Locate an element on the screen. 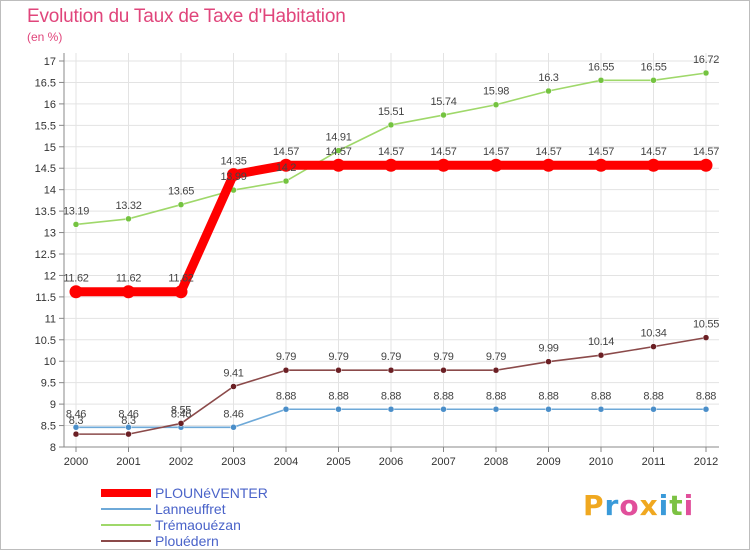  chart-title: Evolution du Taux de Taxe d'Habitation is located at coordinates (186, 16).